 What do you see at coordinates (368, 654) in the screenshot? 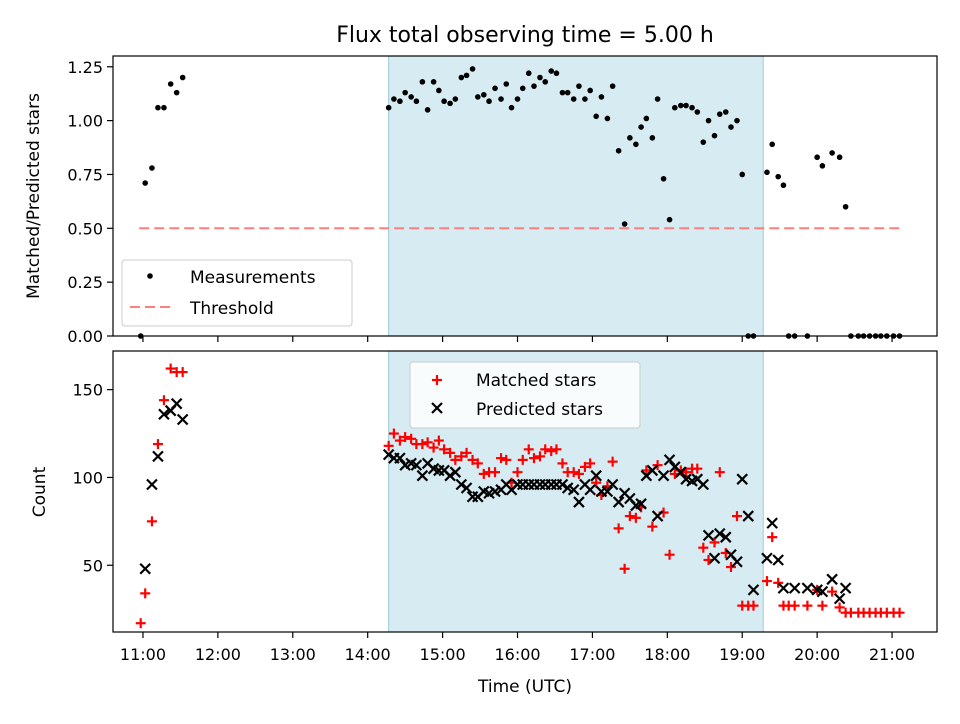
I see `bottom-x-tick-label: 14:00` at bounding box center [368, 654].